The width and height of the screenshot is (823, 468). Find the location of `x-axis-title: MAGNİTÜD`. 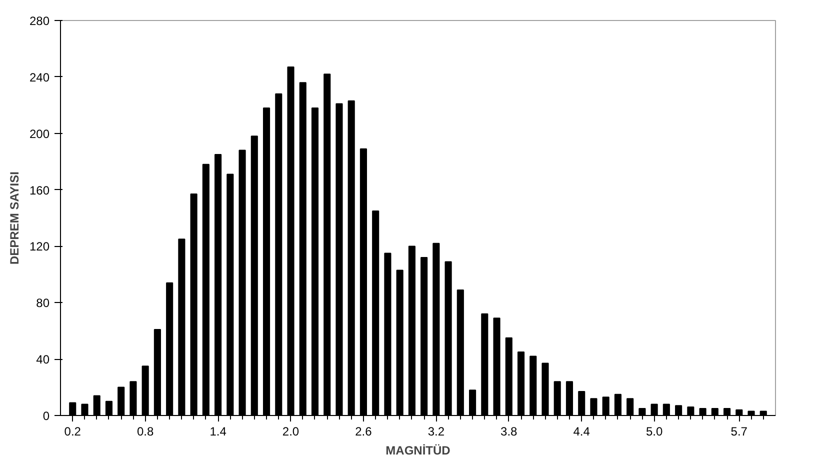

x-axis-title: MAGNİTÜD is located at coordinates (418, 451).